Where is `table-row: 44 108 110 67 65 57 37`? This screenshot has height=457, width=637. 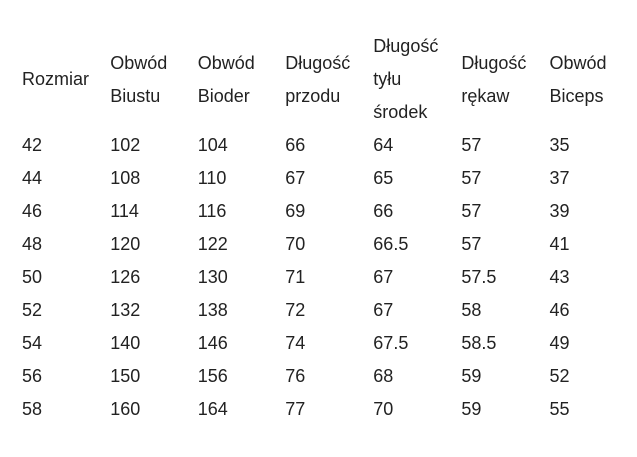
table-row: 44 108 110 67 65 57 37 is located at coordinates (329, 178).